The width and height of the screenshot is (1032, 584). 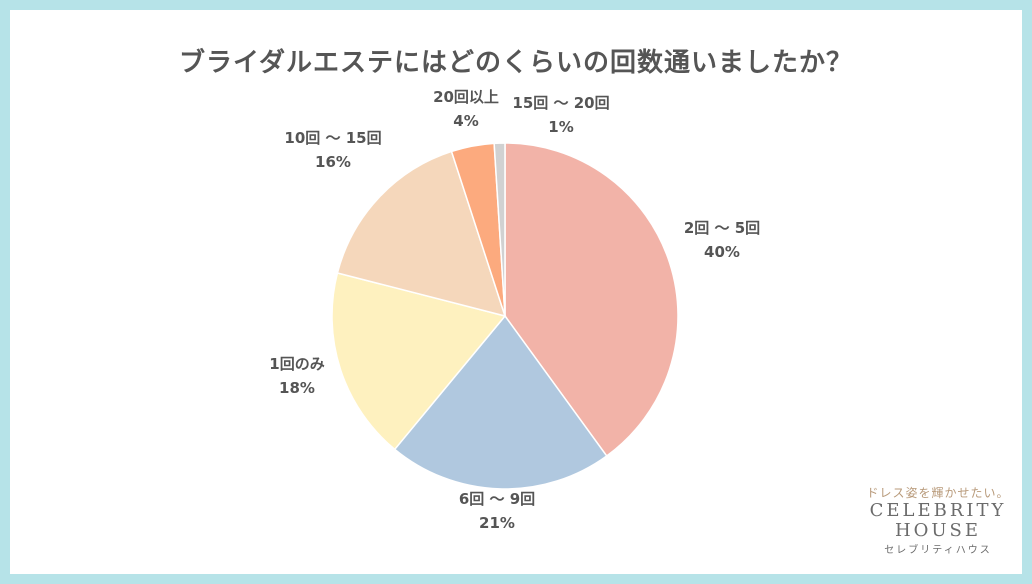 What do you see at coordinates (938, 510) in the screenshot?
I see `brand-name-line1: CELEBRITY` at bounding box center [938, 510].